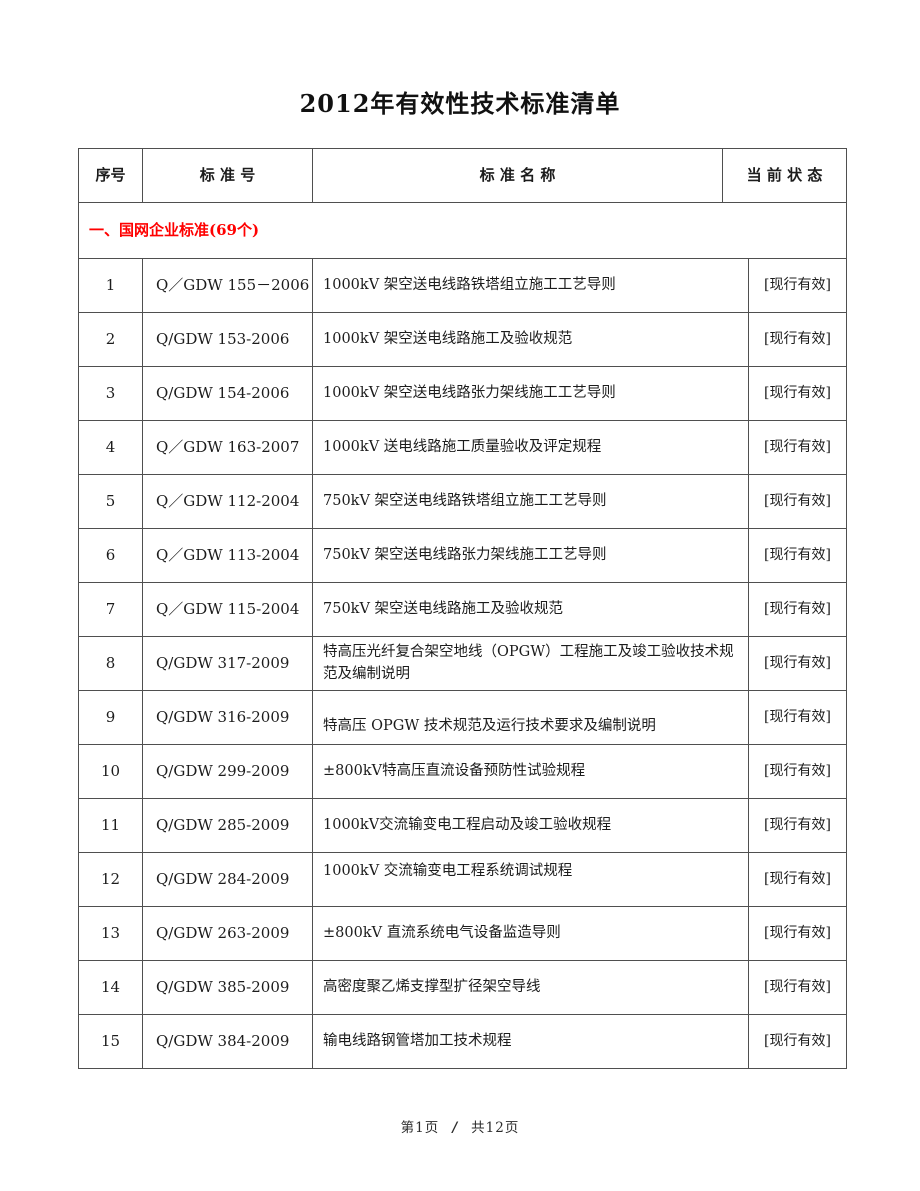  I want to click on row-number-cell: Q/GDW 154-2006, so click(227, 393).